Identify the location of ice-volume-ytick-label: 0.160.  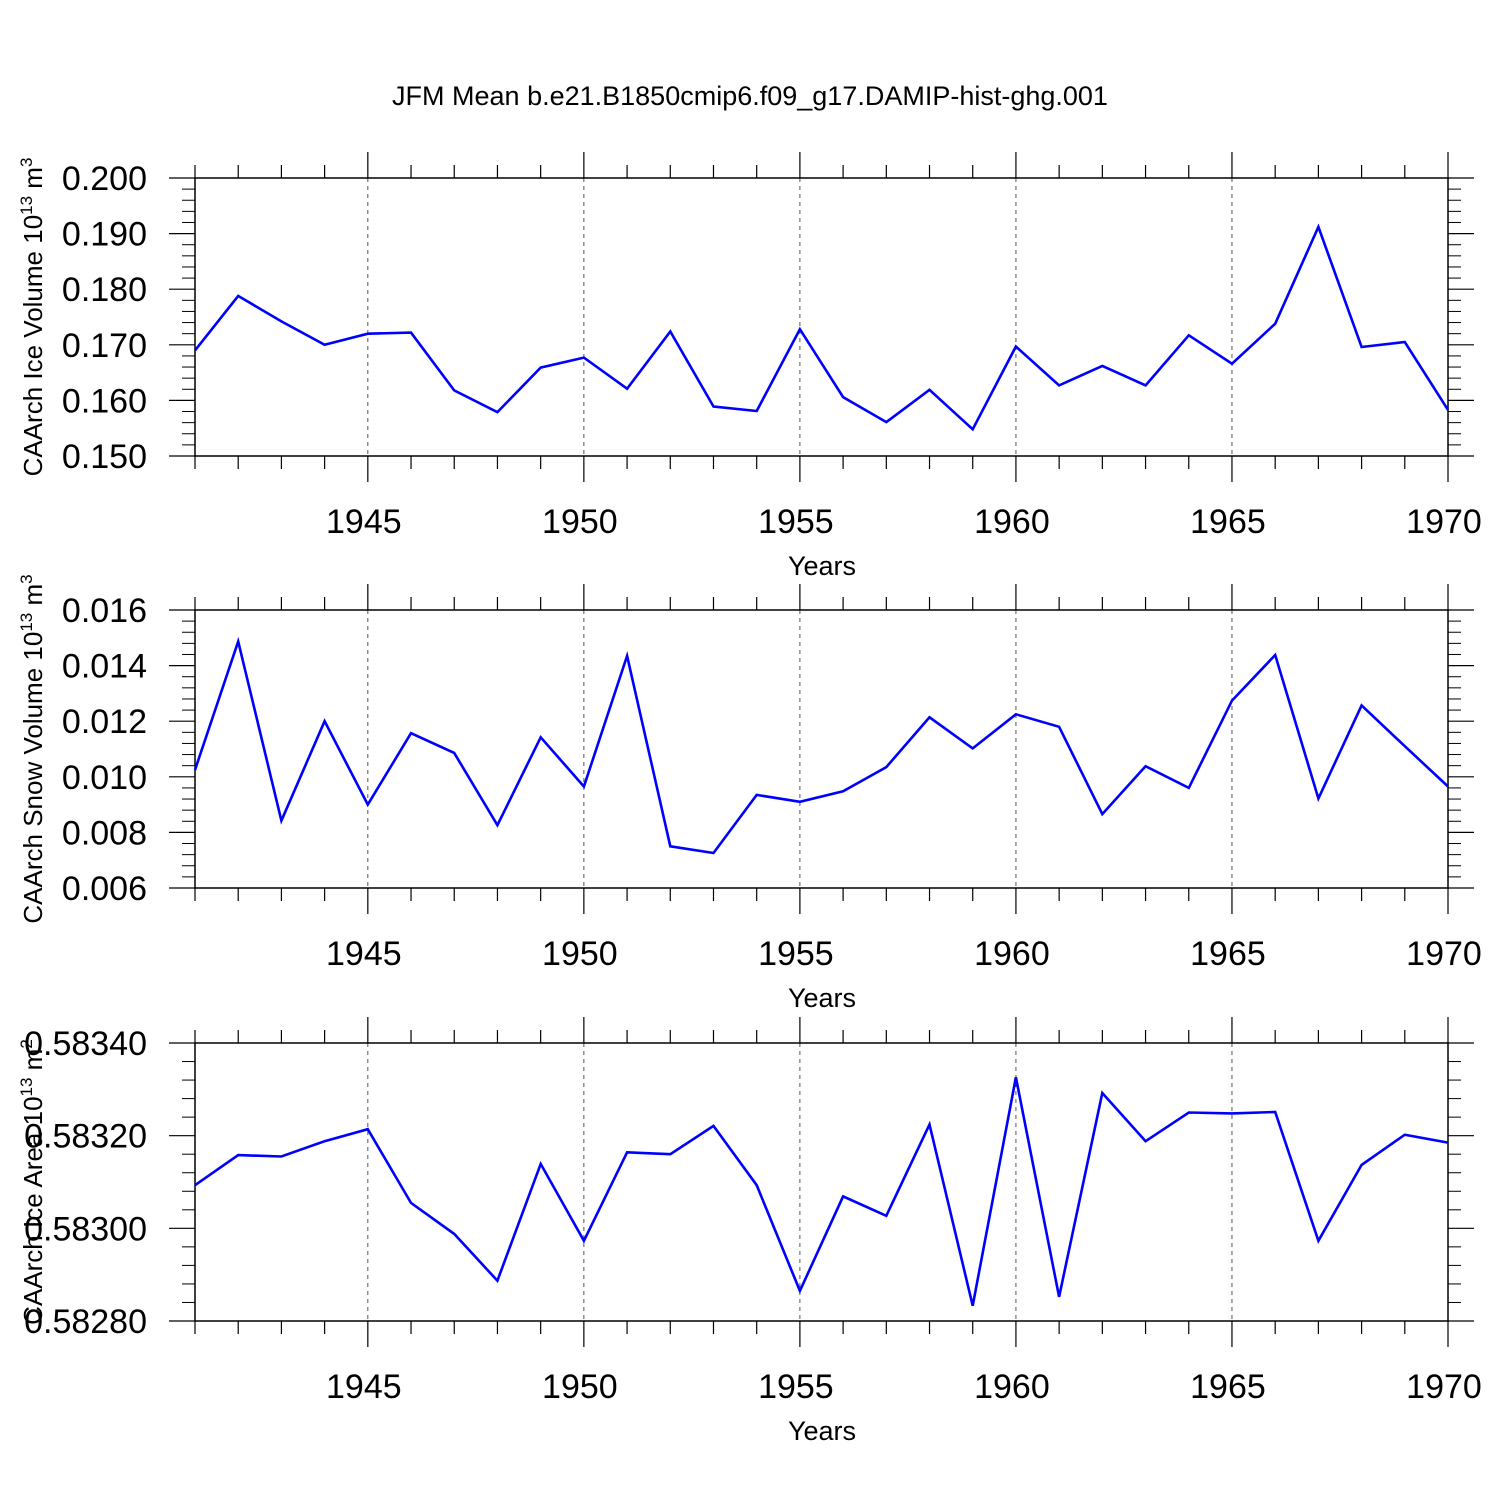
(104, 401).